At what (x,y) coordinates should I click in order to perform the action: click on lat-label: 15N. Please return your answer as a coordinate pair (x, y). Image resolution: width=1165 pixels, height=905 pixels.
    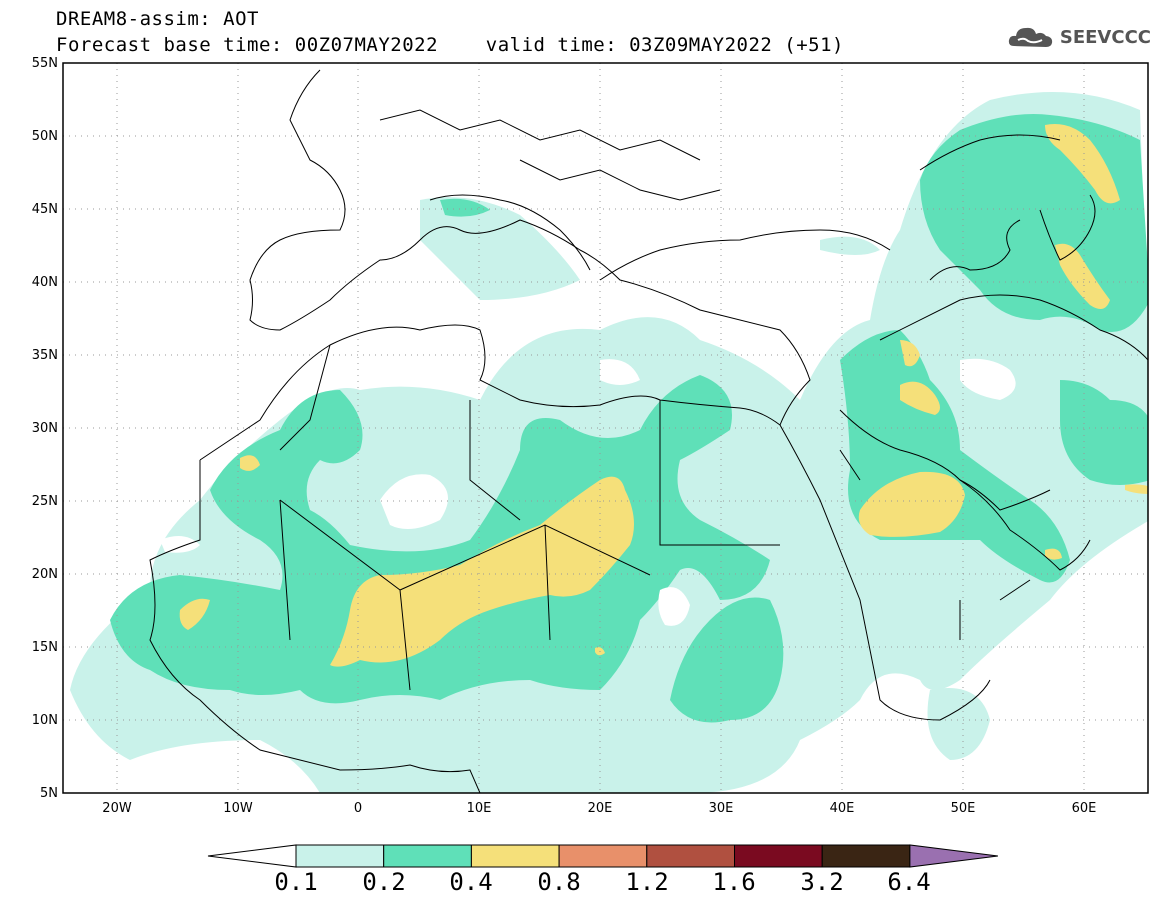
    Looking at the image, I should click on (45, 647).